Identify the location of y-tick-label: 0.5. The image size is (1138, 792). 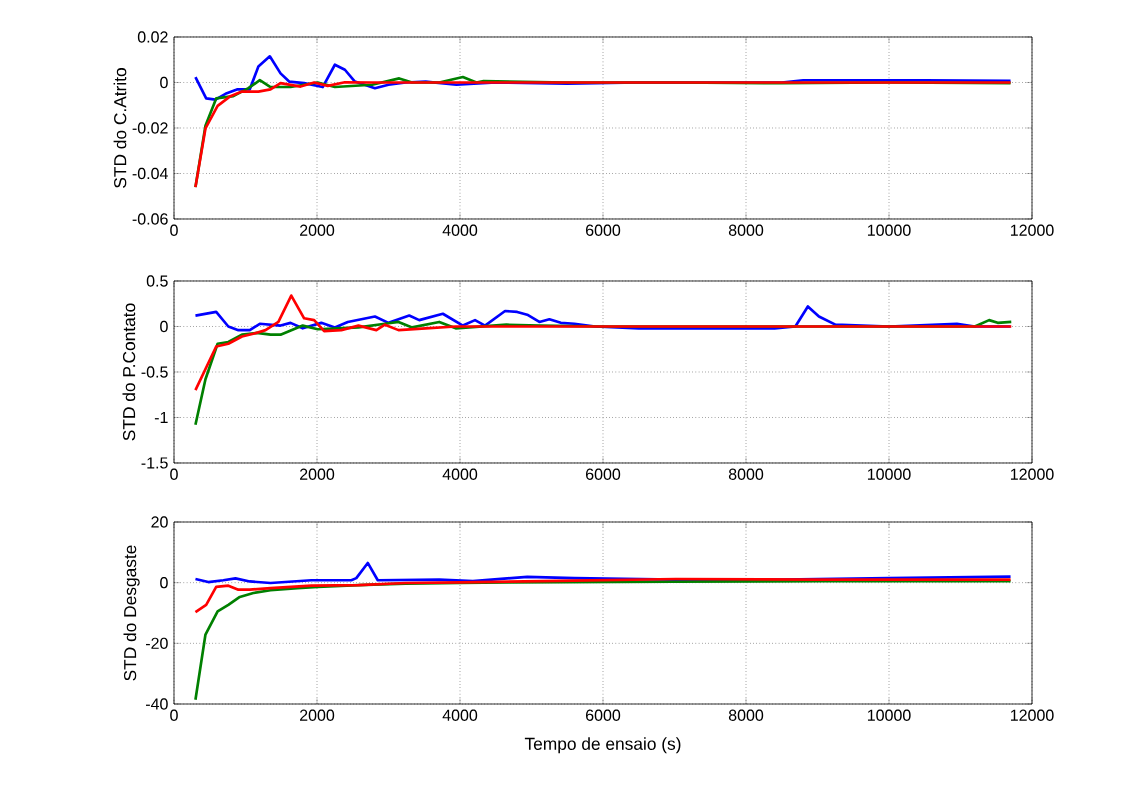
(157, 281).